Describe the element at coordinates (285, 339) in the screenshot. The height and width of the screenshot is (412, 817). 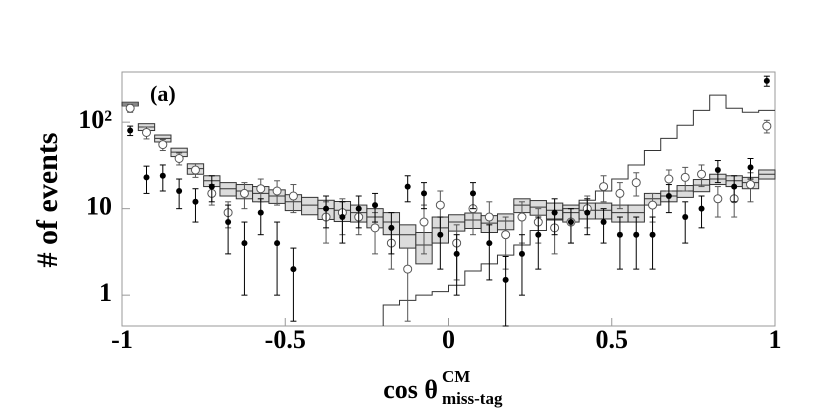
I see `x-tick-label: -0.5` at that location.